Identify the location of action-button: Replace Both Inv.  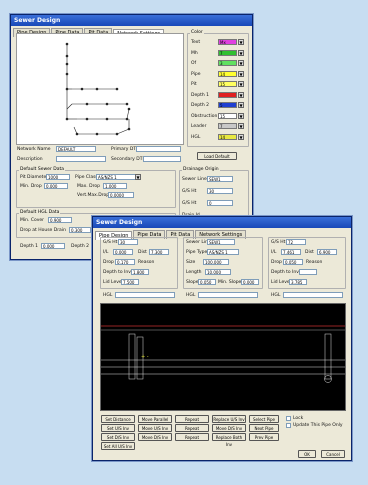
(229, 440).